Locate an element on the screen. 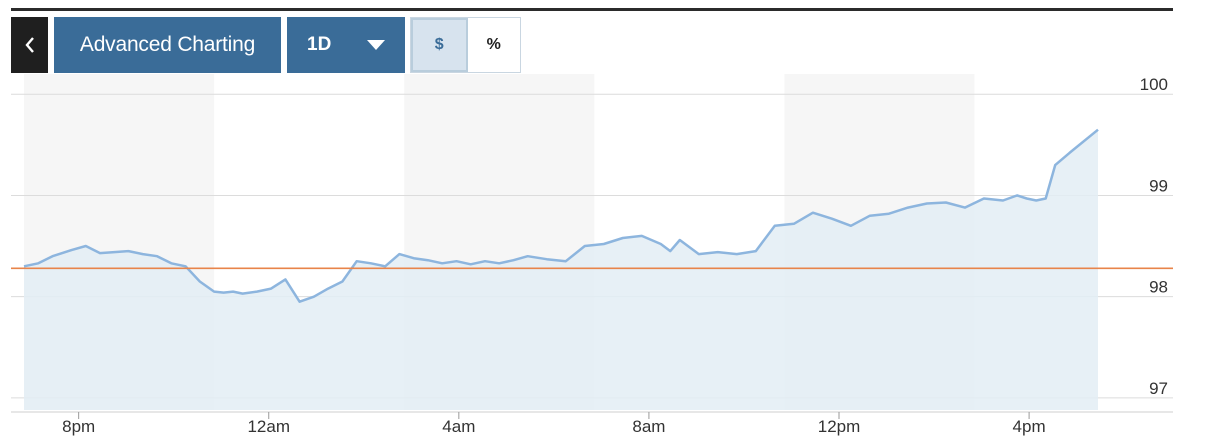 This screenshot has height=448, width=1215. unit-toggle: $ % is located at coordinates (465, 45).